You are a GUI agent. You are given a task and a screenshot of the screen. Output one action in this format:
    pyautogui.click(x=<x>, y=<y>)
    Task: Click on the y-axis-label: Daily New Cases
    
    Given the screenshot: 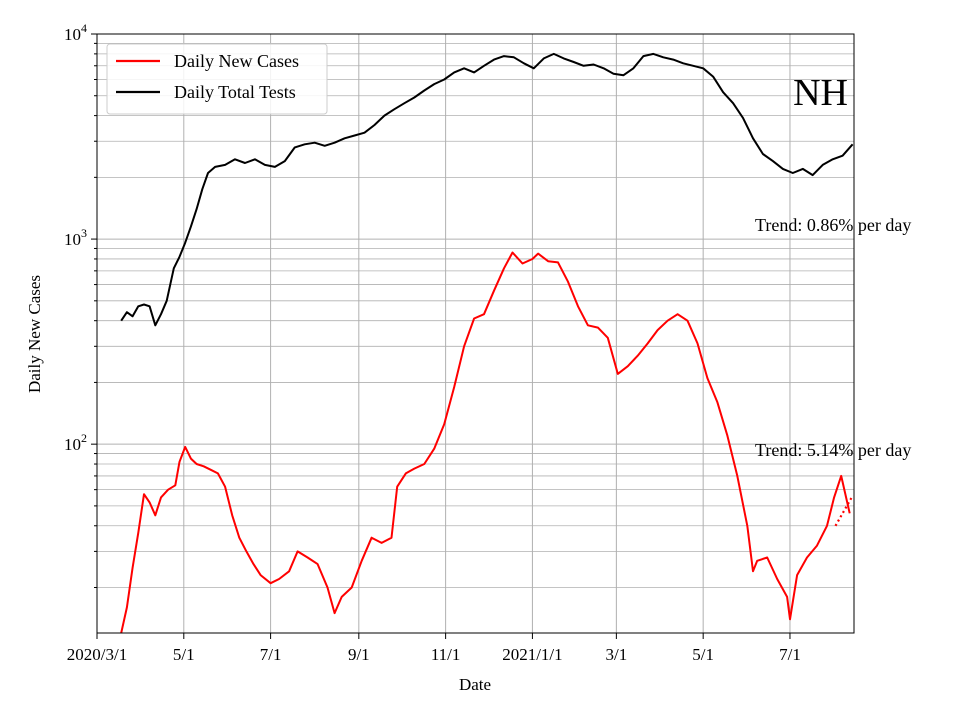 What is the action you would take?
    pyautogui.click(x=34, y=334)
    